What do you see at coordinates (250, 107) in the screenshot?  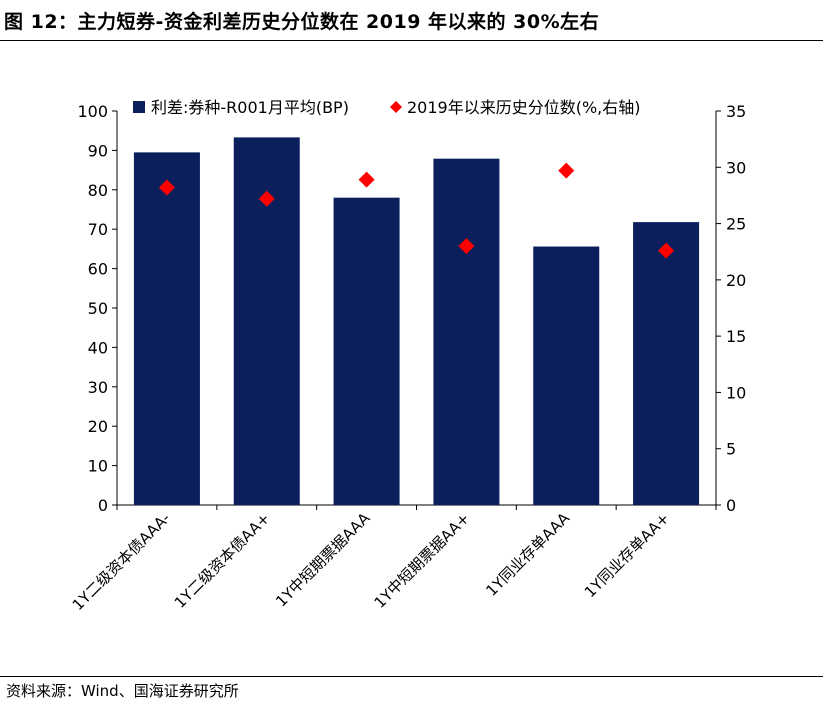 I see `legend-bar-label: 利差:券种-R001月平均(BP)` at bounding box center [250, 107].